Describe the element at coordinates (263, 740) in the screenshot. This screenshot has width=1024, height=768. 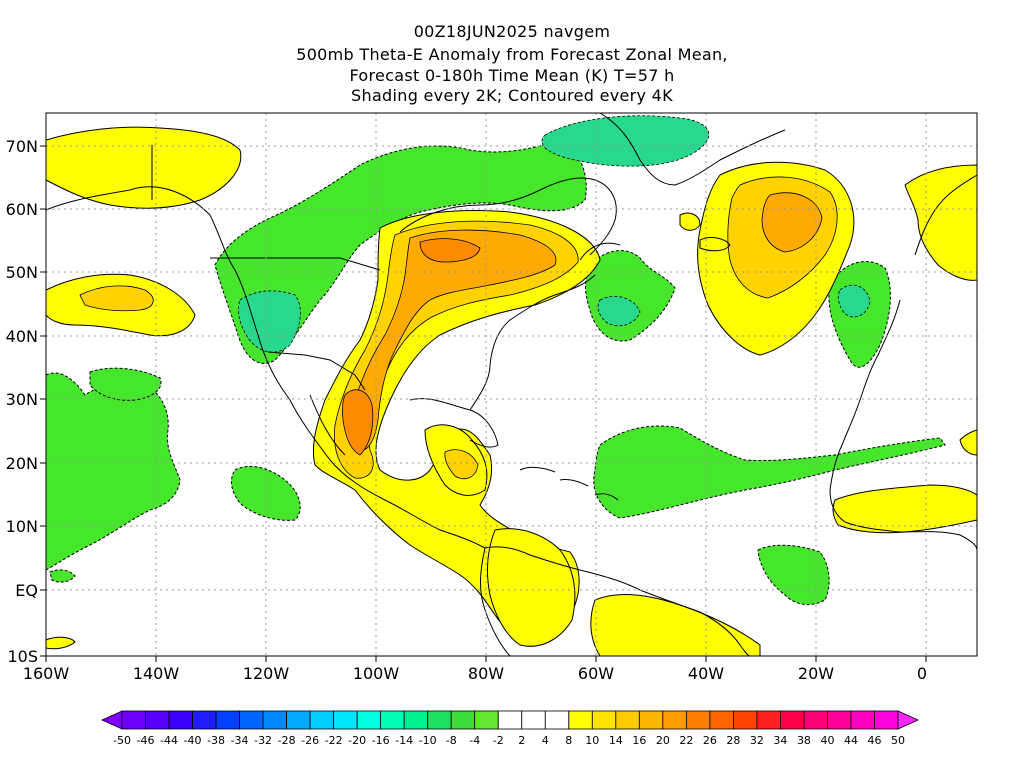
I see `colorbar-label: -32` at that location.